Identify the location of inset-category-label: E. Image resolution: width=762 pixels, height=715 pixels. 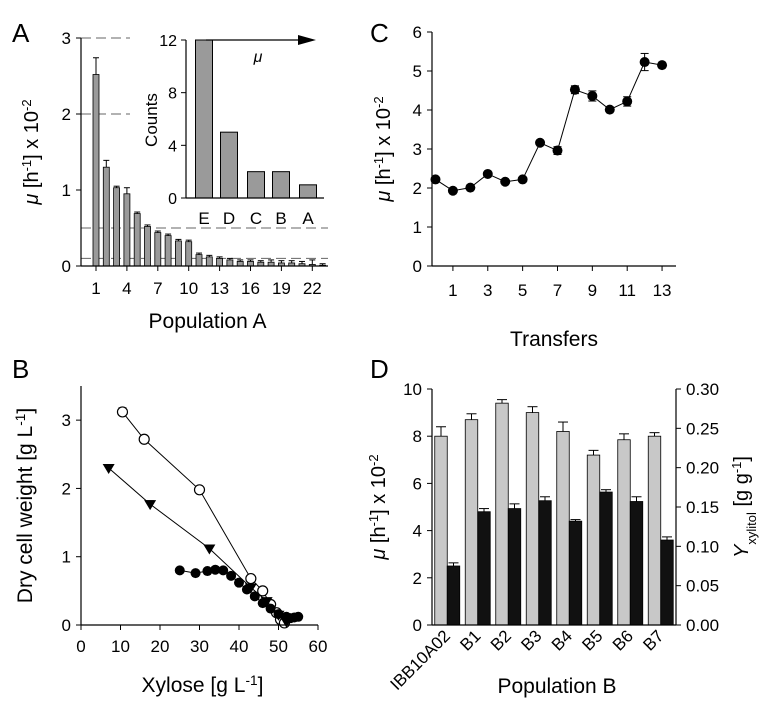
(203, 218).